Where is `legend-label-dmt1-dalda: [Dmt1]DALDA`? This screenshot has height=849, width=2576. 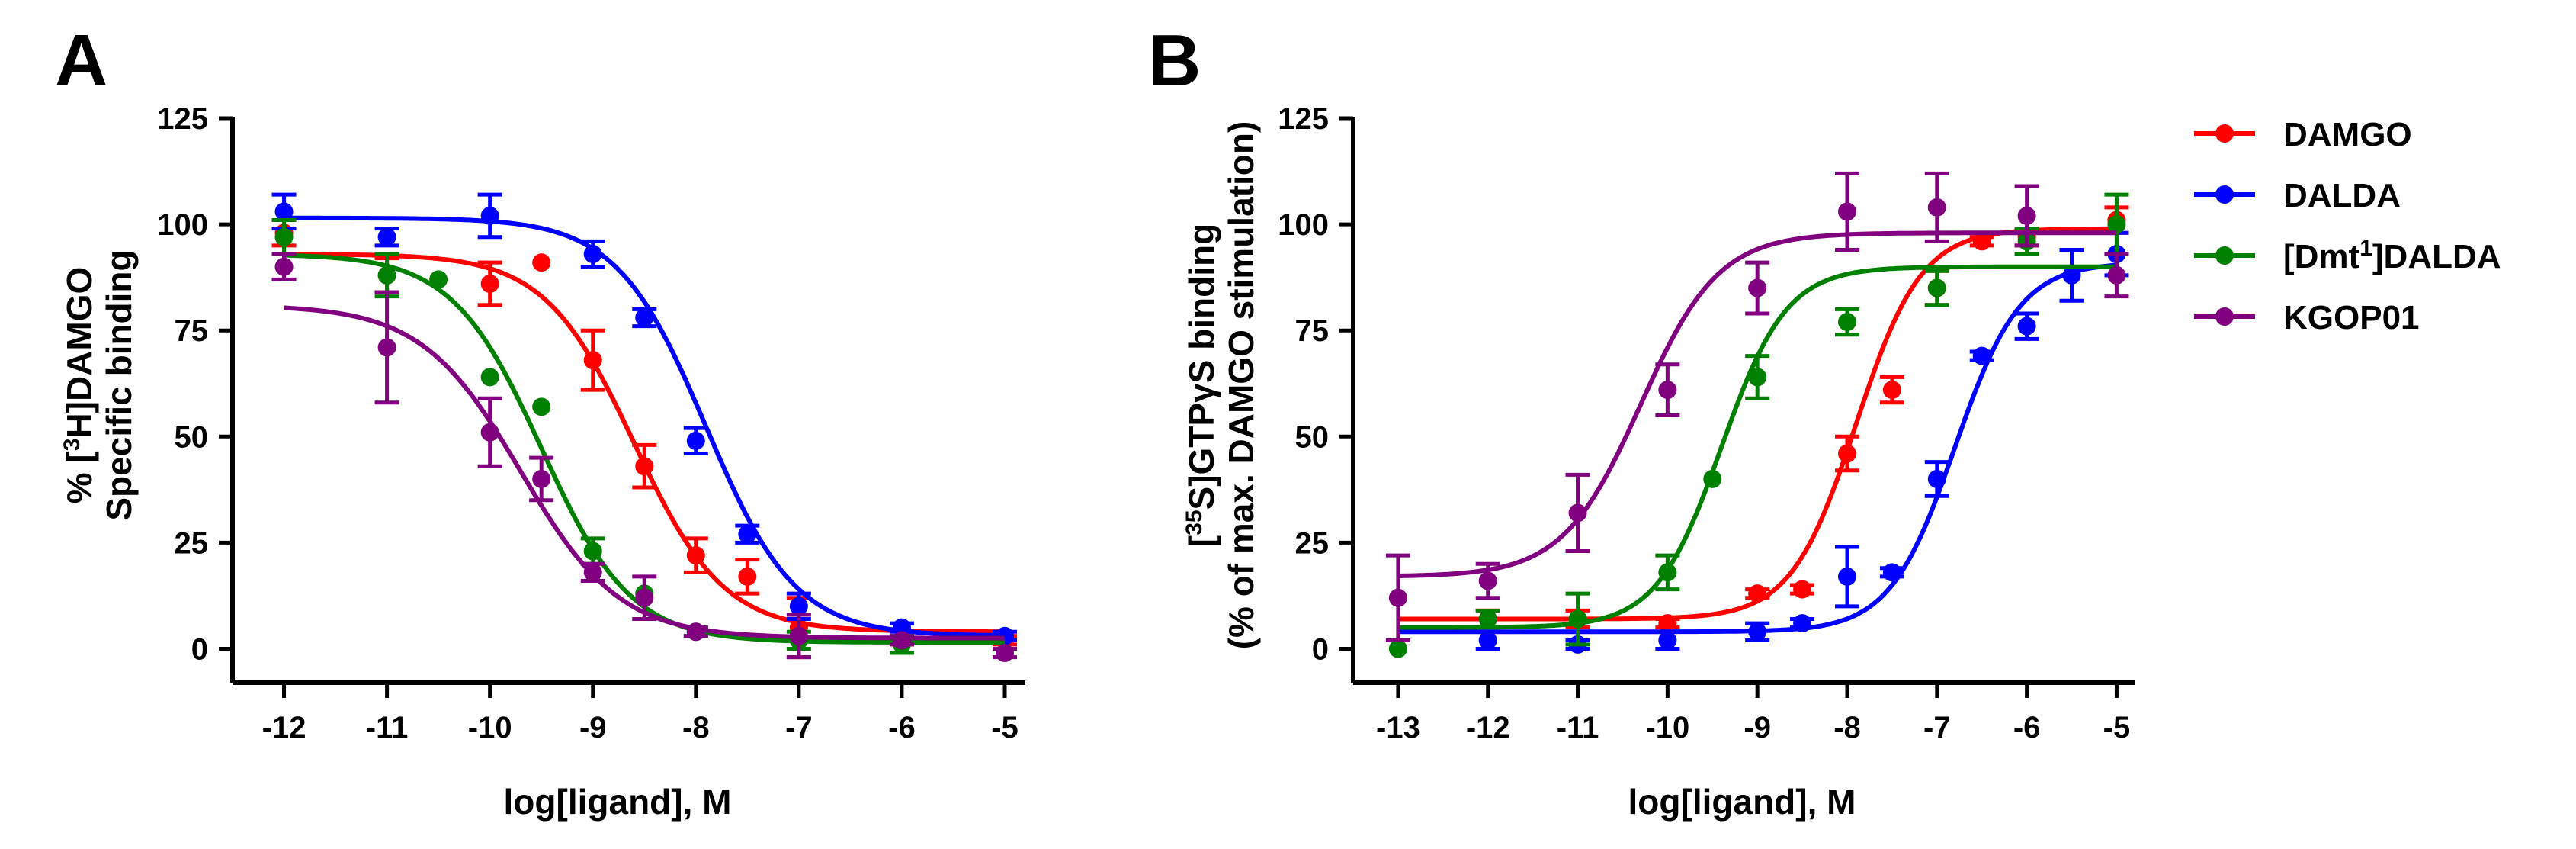 legend-label-dmt1-dalda: [Dmt1]DALDA is located at coordinates (2392, 256).